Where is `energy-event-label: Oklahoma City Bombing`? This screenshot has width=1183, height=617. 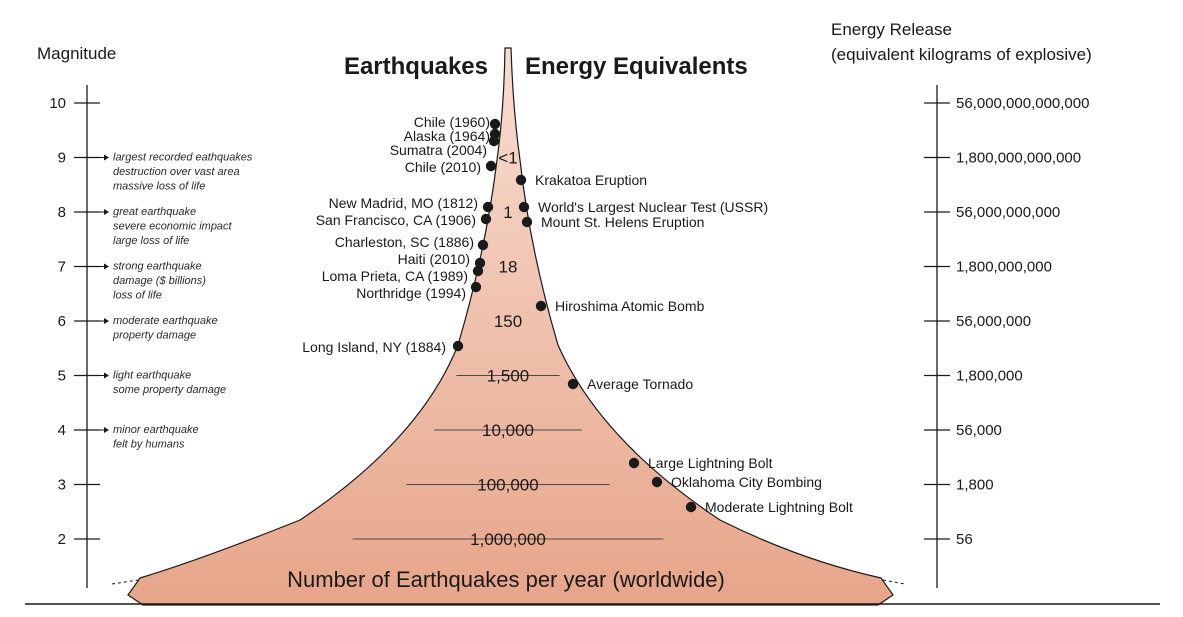
energy-event-label: Oklahoma City Bombing is located at coordinates (746, 482).